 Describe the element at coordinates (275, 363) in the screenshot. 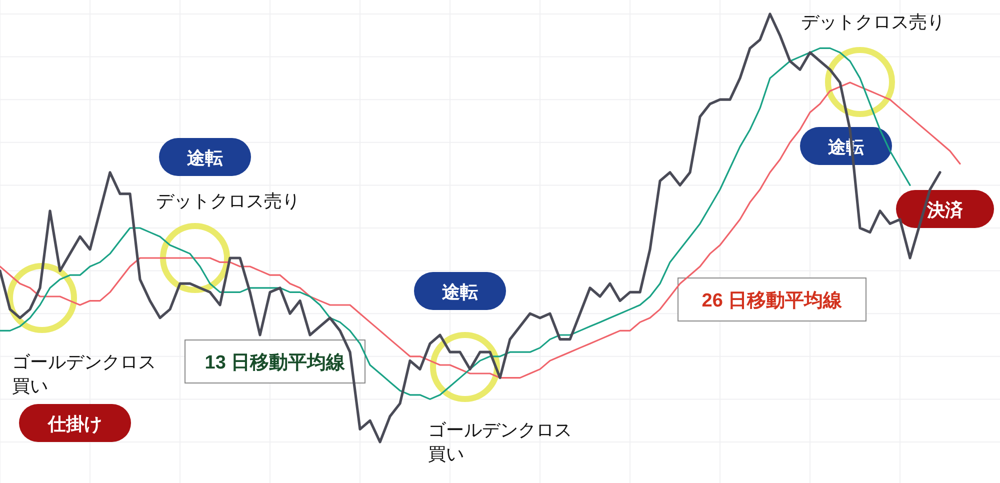

I see `series-label: 13 日移動平均線` at that location.